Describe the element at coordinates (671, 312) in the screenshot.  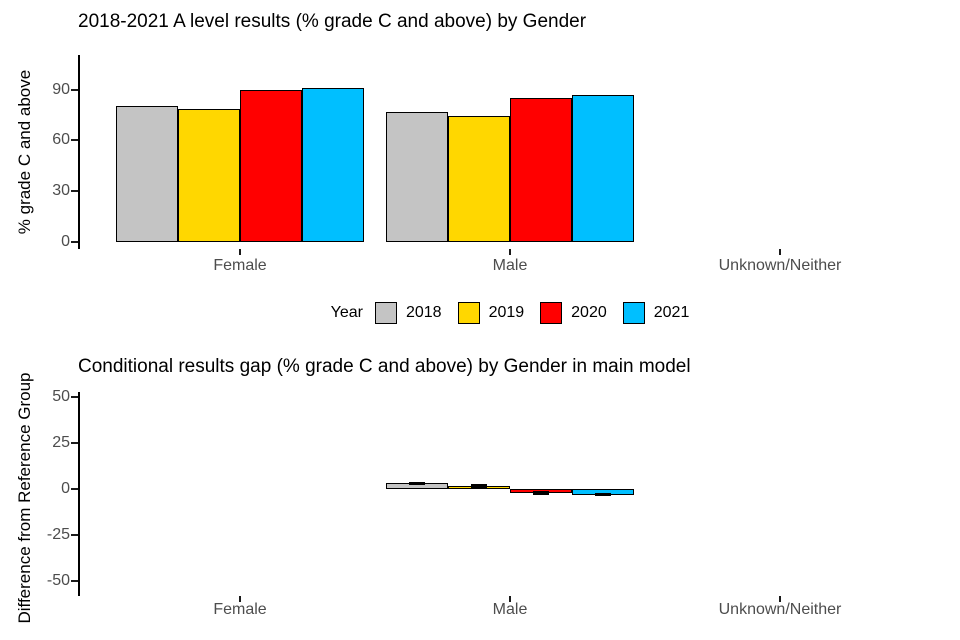
I see `legend-label-2021: 2021` at that location.